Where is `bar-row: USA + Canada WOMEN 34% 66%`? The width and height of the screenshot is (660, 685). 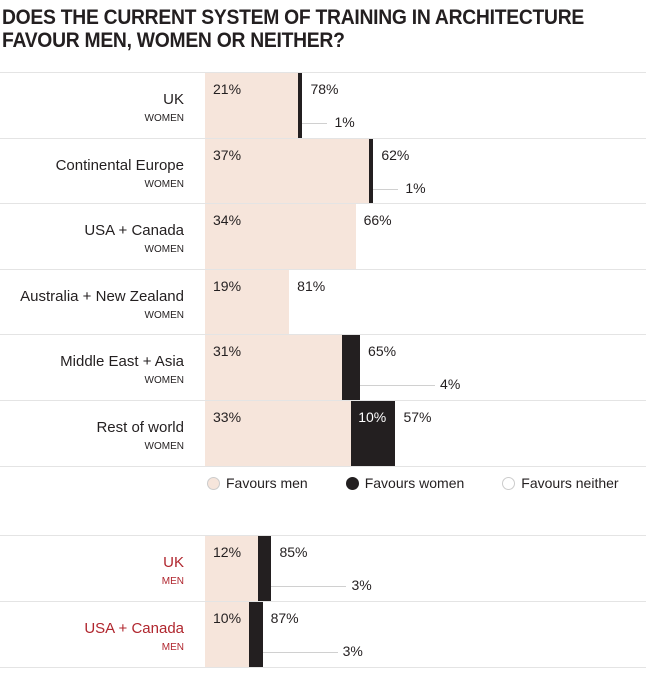
bar-row: USA + Canada WOMEN 34% 66% is located at coordinates (323, 236).